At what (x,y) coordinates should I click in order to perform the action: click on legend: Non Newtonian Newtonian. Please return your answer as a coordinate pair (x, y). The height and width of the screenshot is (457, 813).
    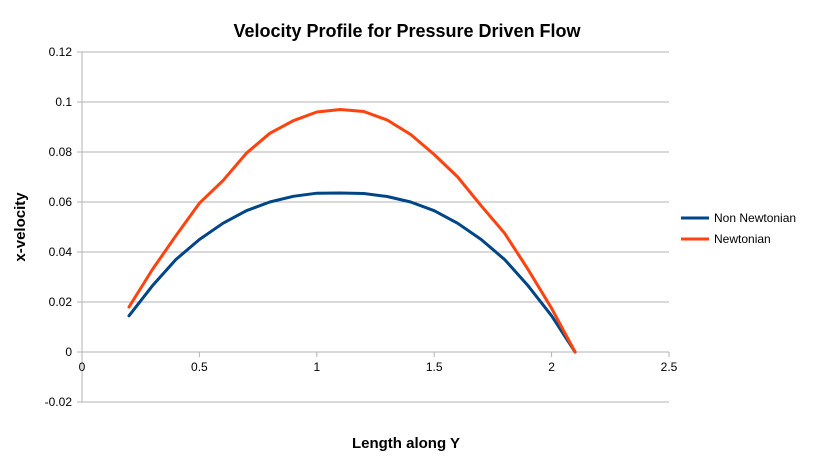
    Looking at the image, I should click on (738, 228).